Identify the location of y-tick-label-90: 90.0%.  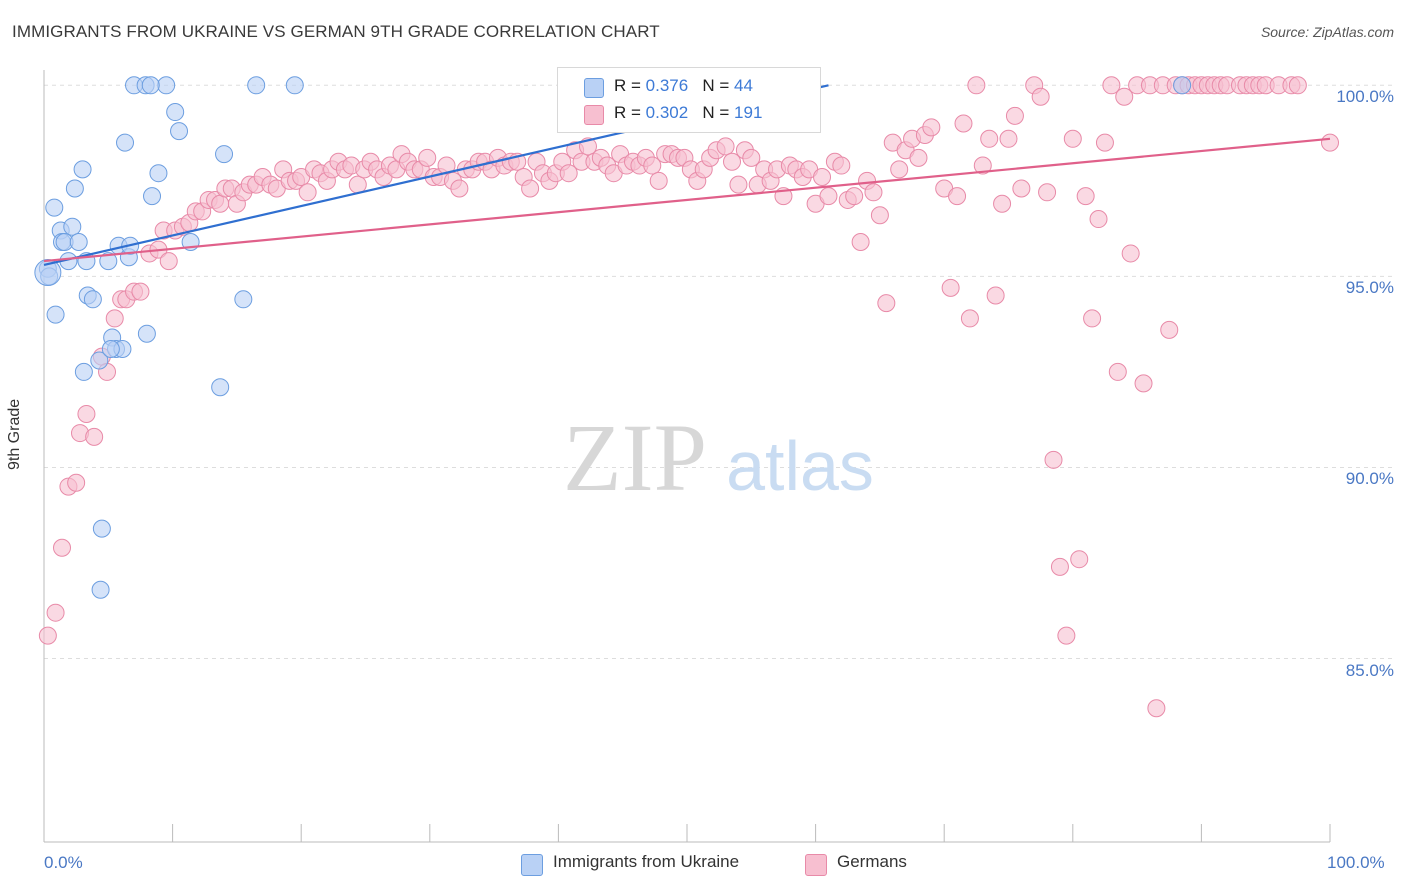
(1369, 478).